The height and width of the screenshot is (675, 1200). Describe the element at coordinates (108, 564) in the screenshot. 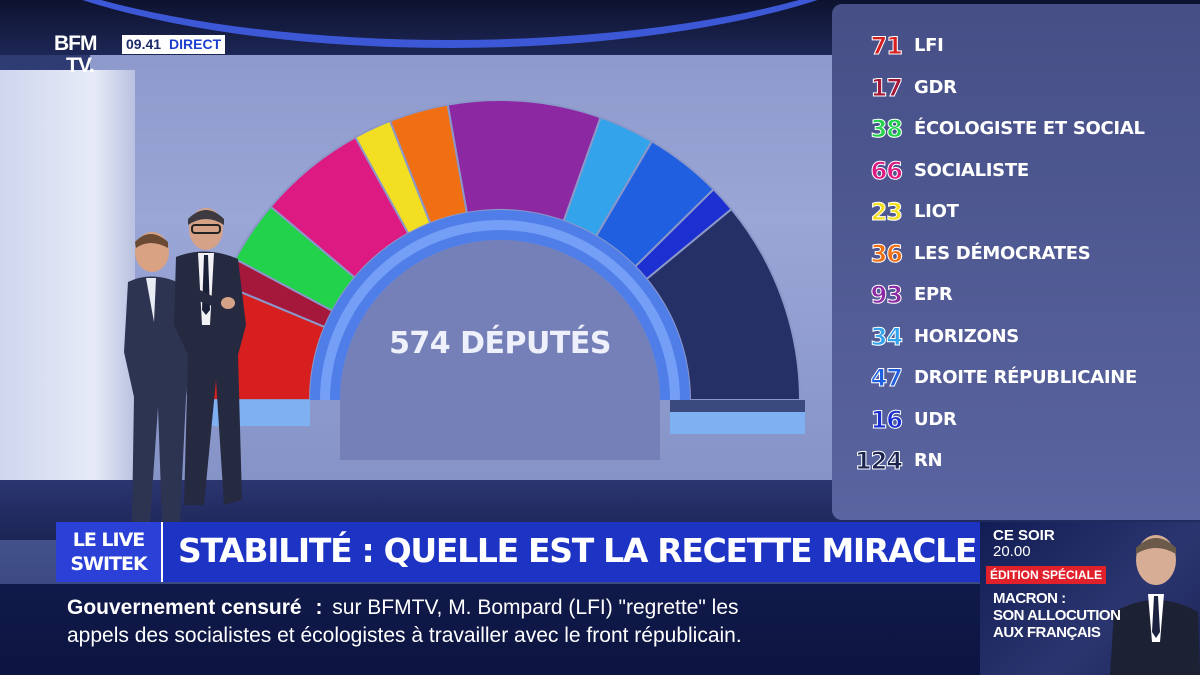

I see `show-logo-line-2: SWITEK` at that location.